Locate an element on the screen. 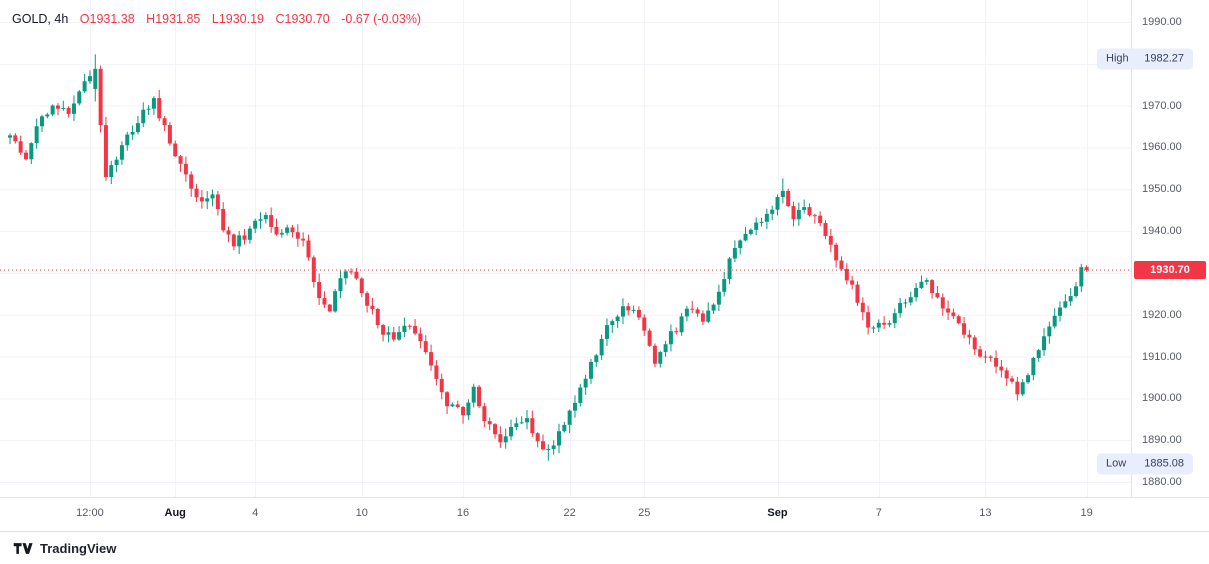 This screenshot has width=1209, height=564. footer: TradingView is located at coordinates (604, 547).